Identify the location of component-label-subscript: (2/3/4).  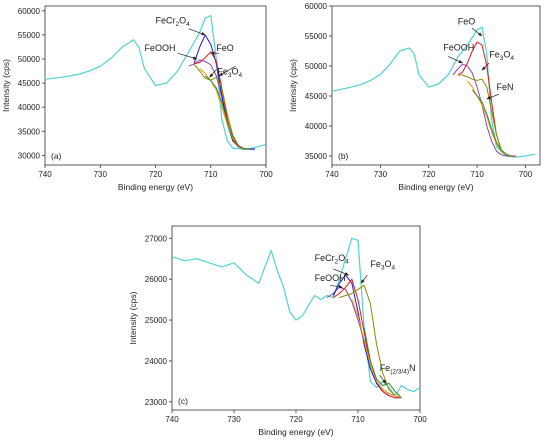
(399, 372).